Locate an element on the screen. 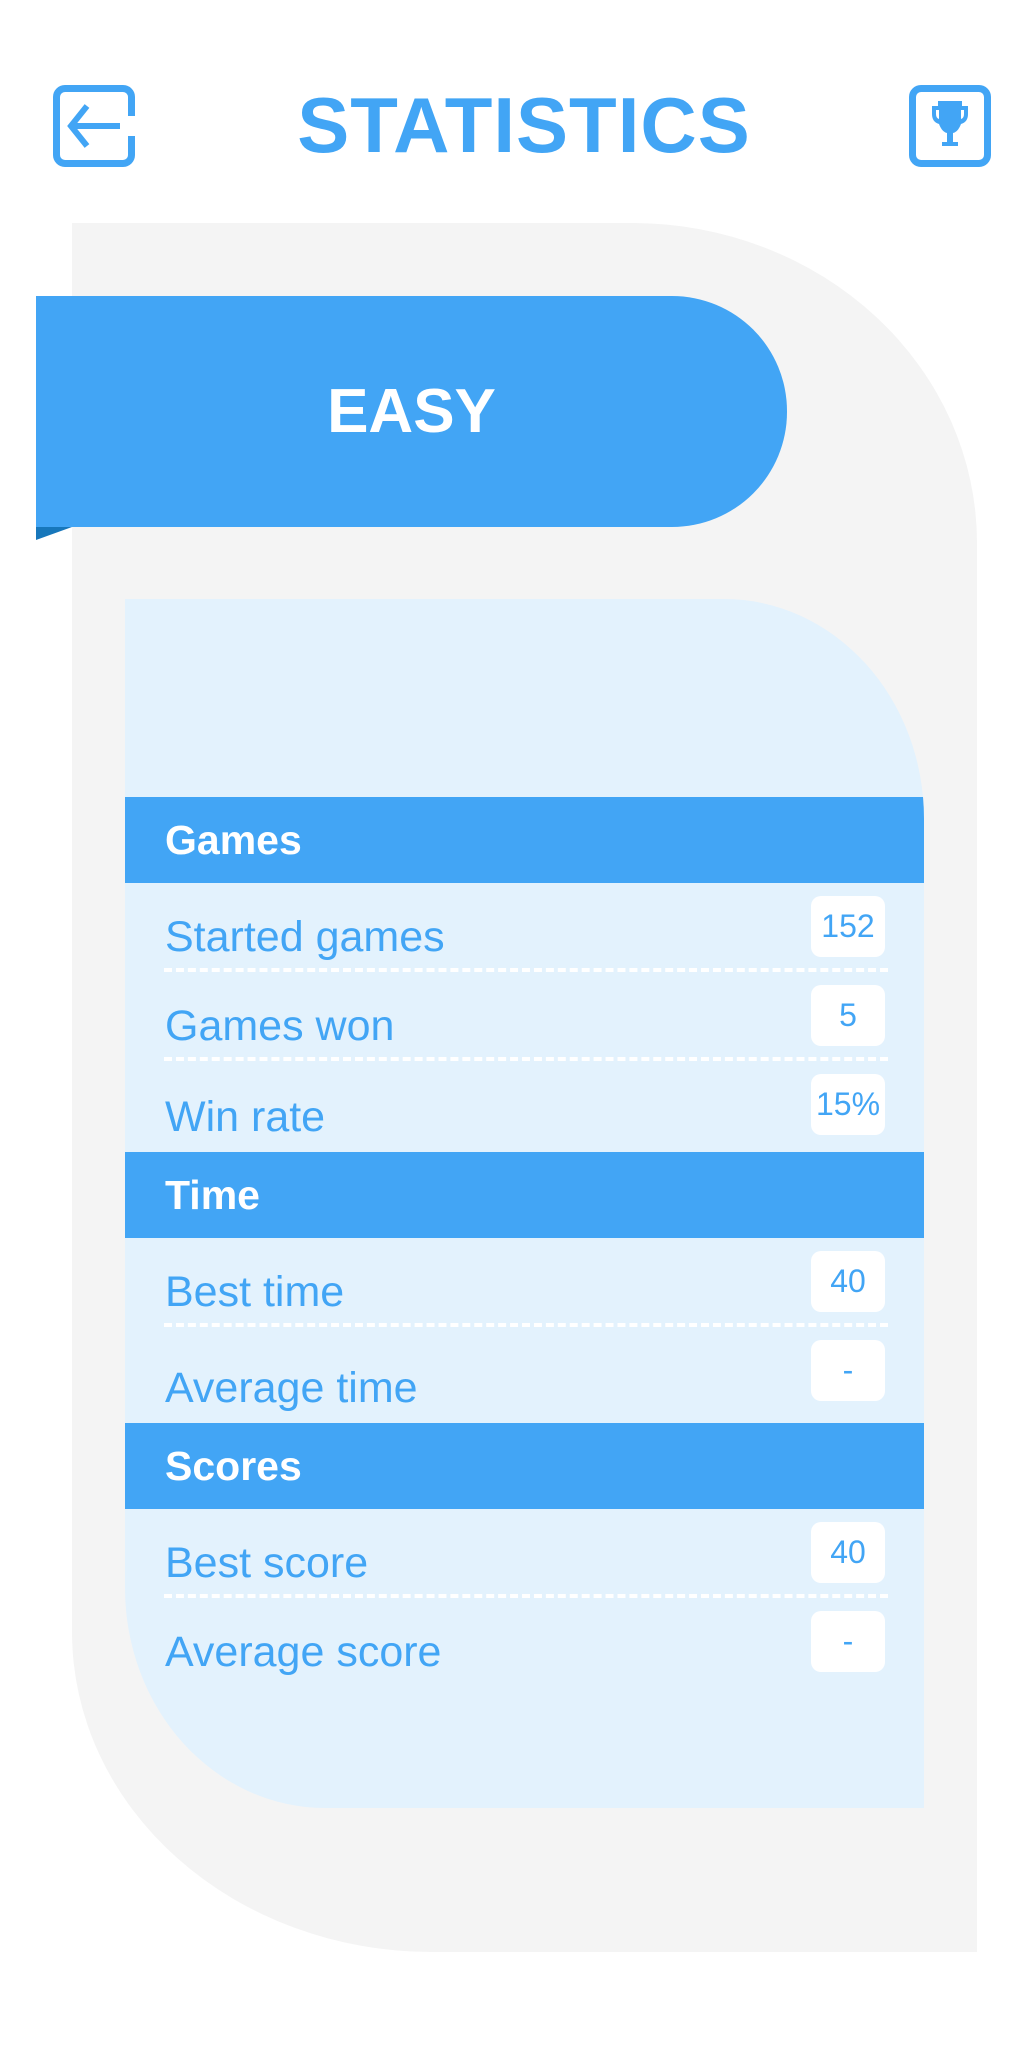 The width and height of the screenshot is (1024, 2048). trophy-icon is located at coordinates (950, 123).